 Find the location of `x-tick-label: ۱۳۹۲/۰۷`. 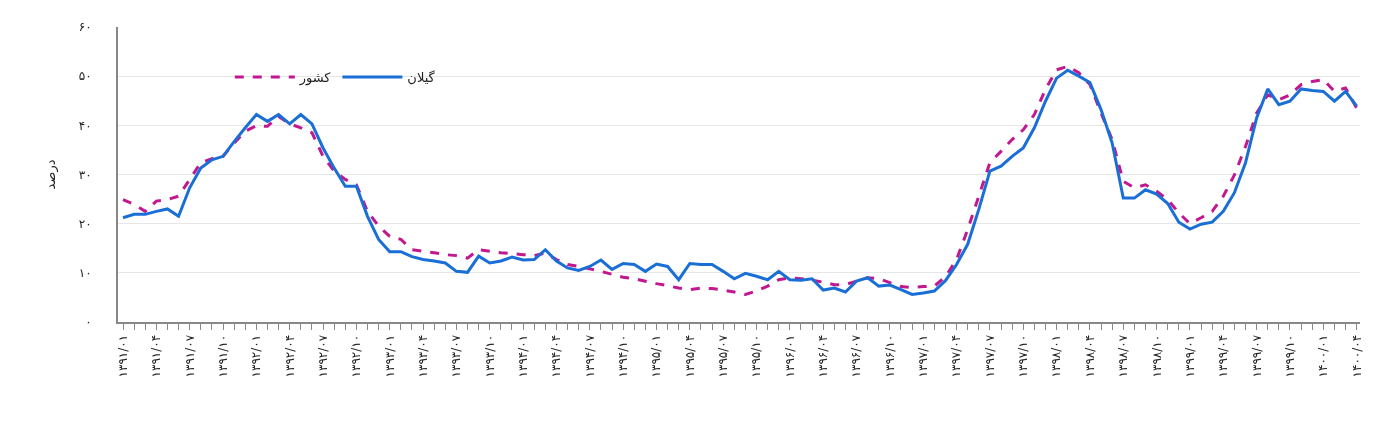

x-tick-label: ۱۳۹۲/۰۷ is located at coordinates (322, 356).